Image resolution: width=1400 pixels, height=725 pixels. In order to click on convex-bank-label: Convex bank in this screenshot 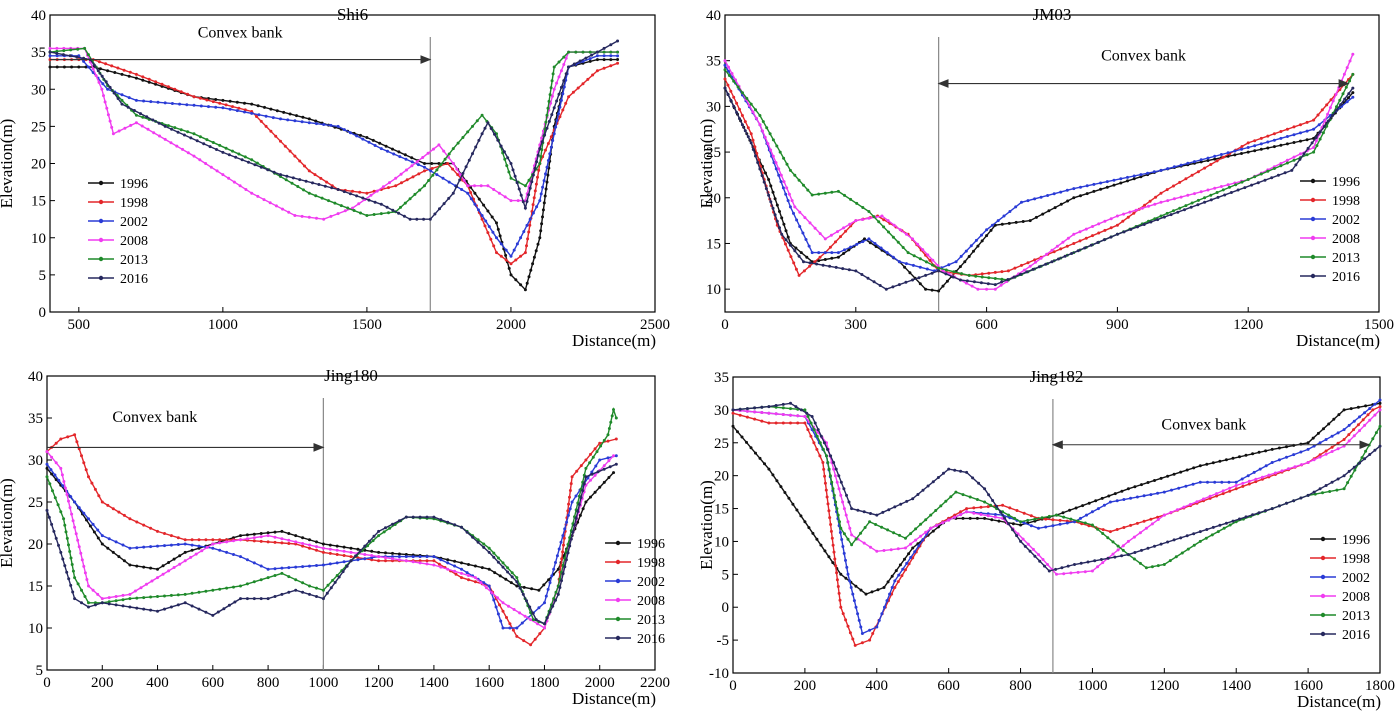, I will do `click(154, 417)`.